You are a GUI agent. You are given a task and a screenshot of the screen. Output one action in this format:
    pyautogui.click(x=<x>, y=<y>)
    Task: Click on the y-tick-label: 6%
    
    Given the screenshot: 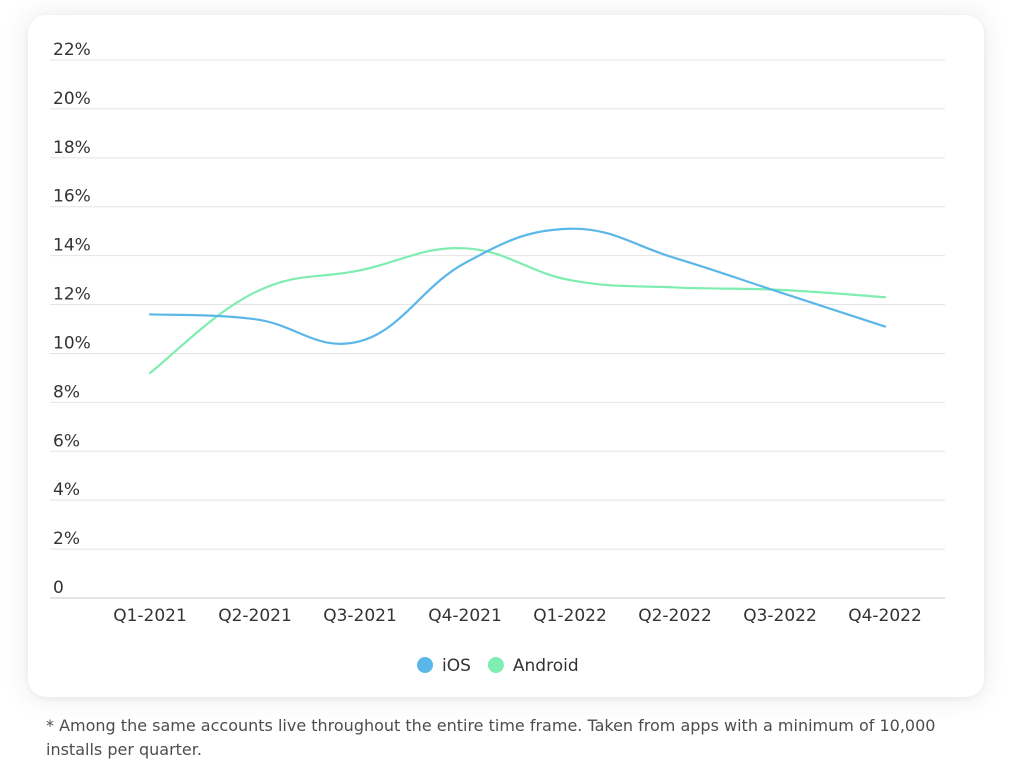 What is the action you would take?
    pyautogui.click(x=66, y=441)
    